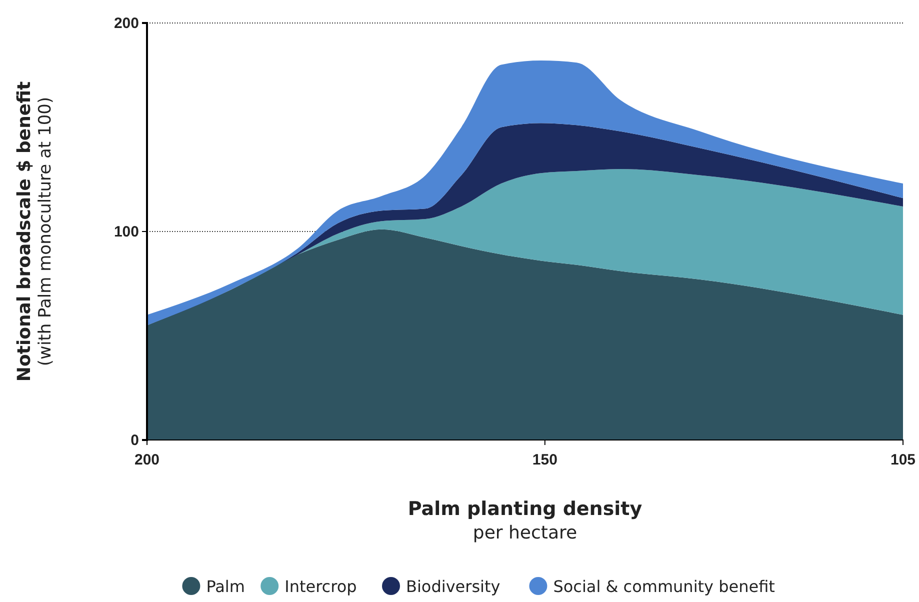 The image size is (919, 602). I want to click on x-tick-label: 105, so click(903, 460).